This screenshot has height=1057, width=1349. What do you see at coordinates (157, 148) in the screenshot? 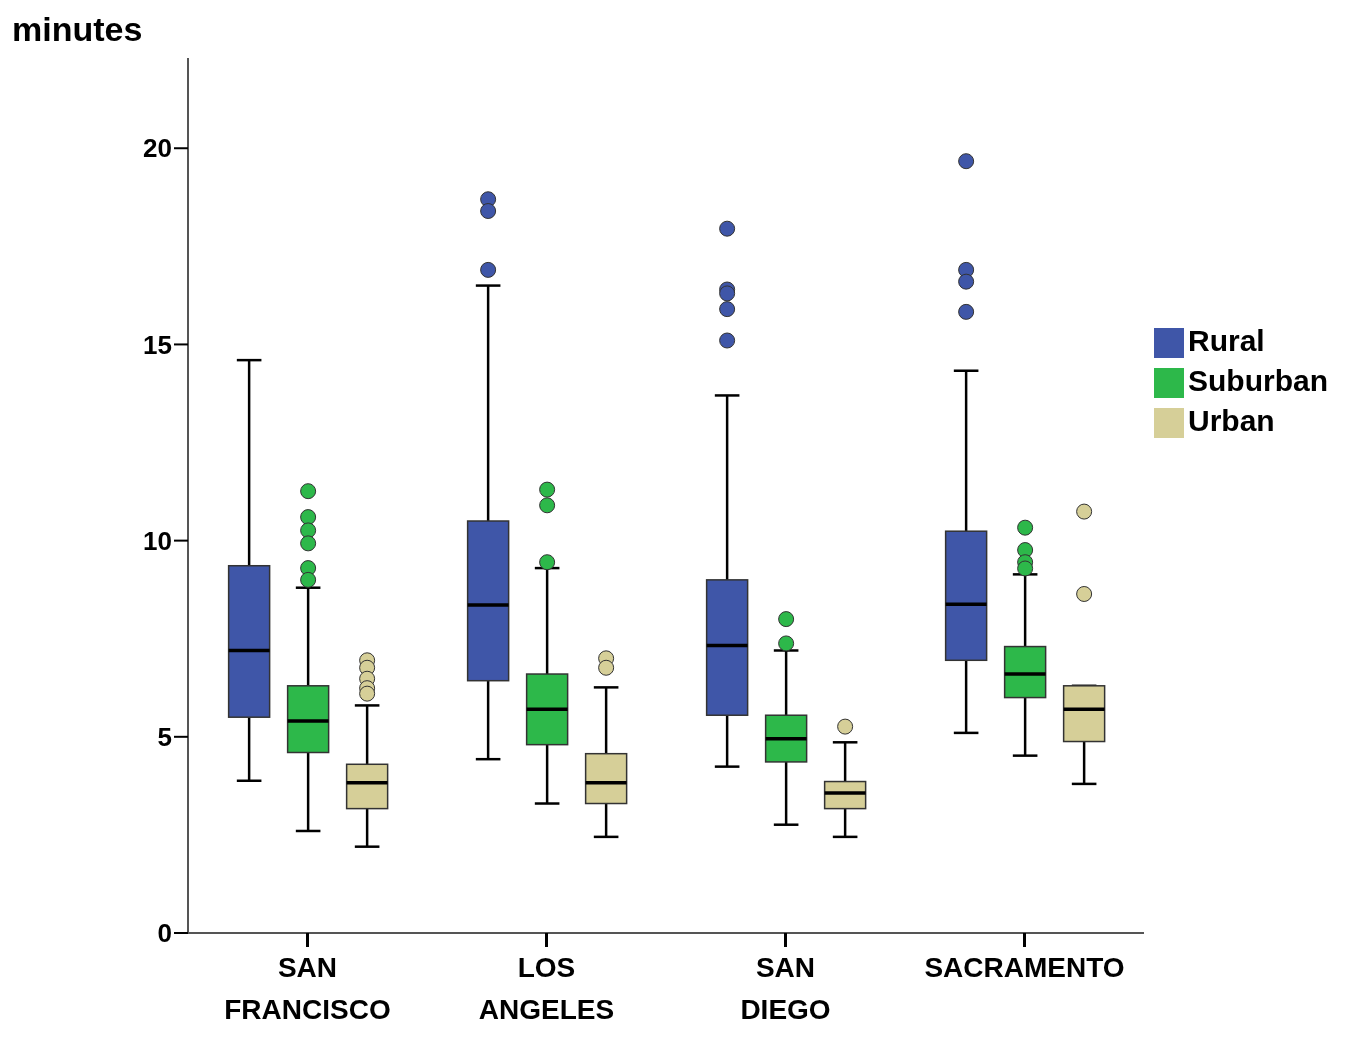
I see `y-tick-label: 20` at bounding box center [157, 148].